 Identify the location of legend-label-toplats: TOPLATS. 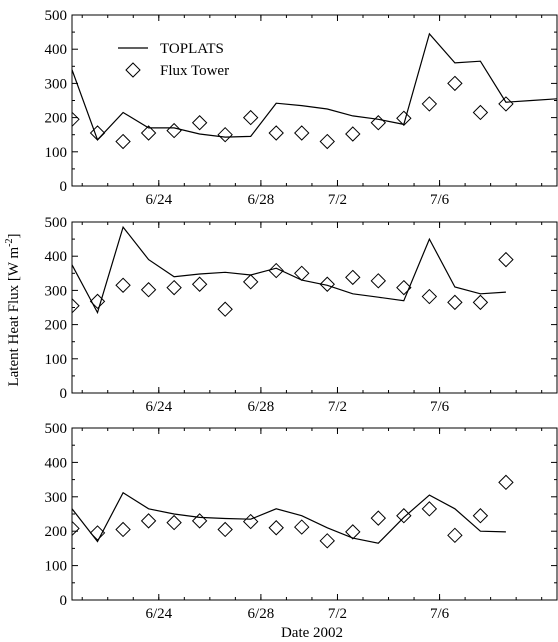
(192, 49).